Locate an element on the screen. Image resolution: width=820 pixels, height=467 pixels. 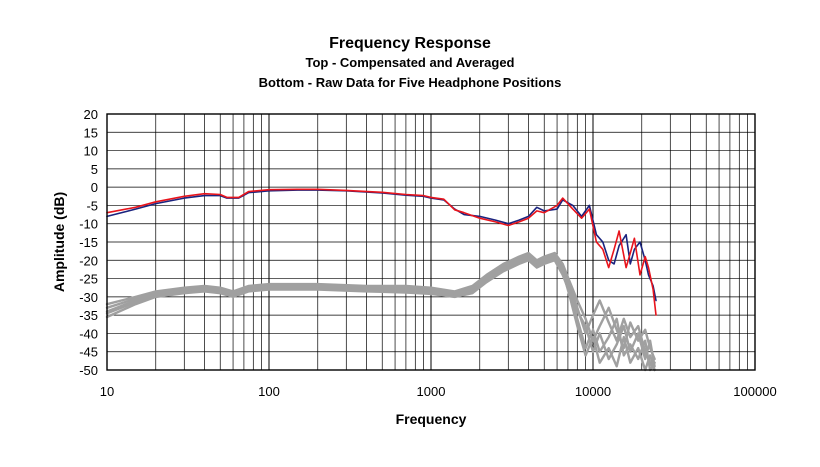
x-axis-label: Frequency is located at coordinates (431, 419).